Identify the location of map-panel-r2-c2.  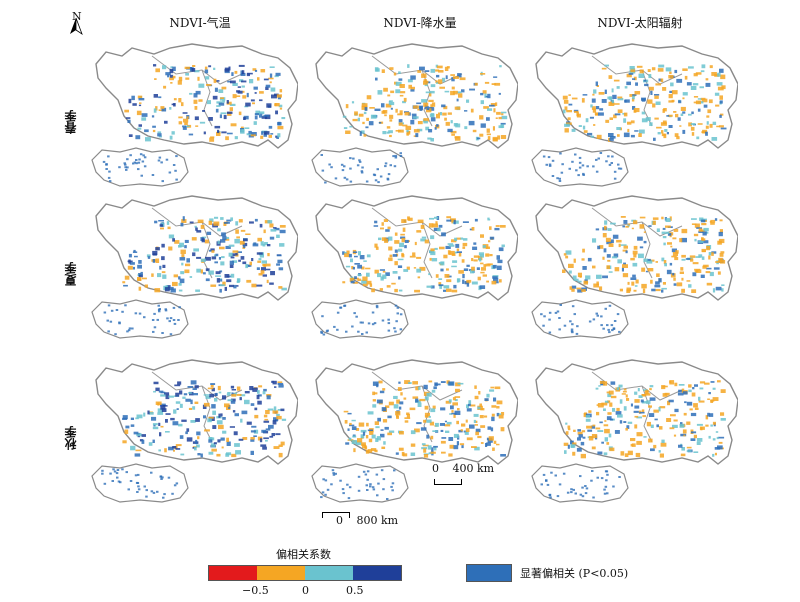
(414, 267).